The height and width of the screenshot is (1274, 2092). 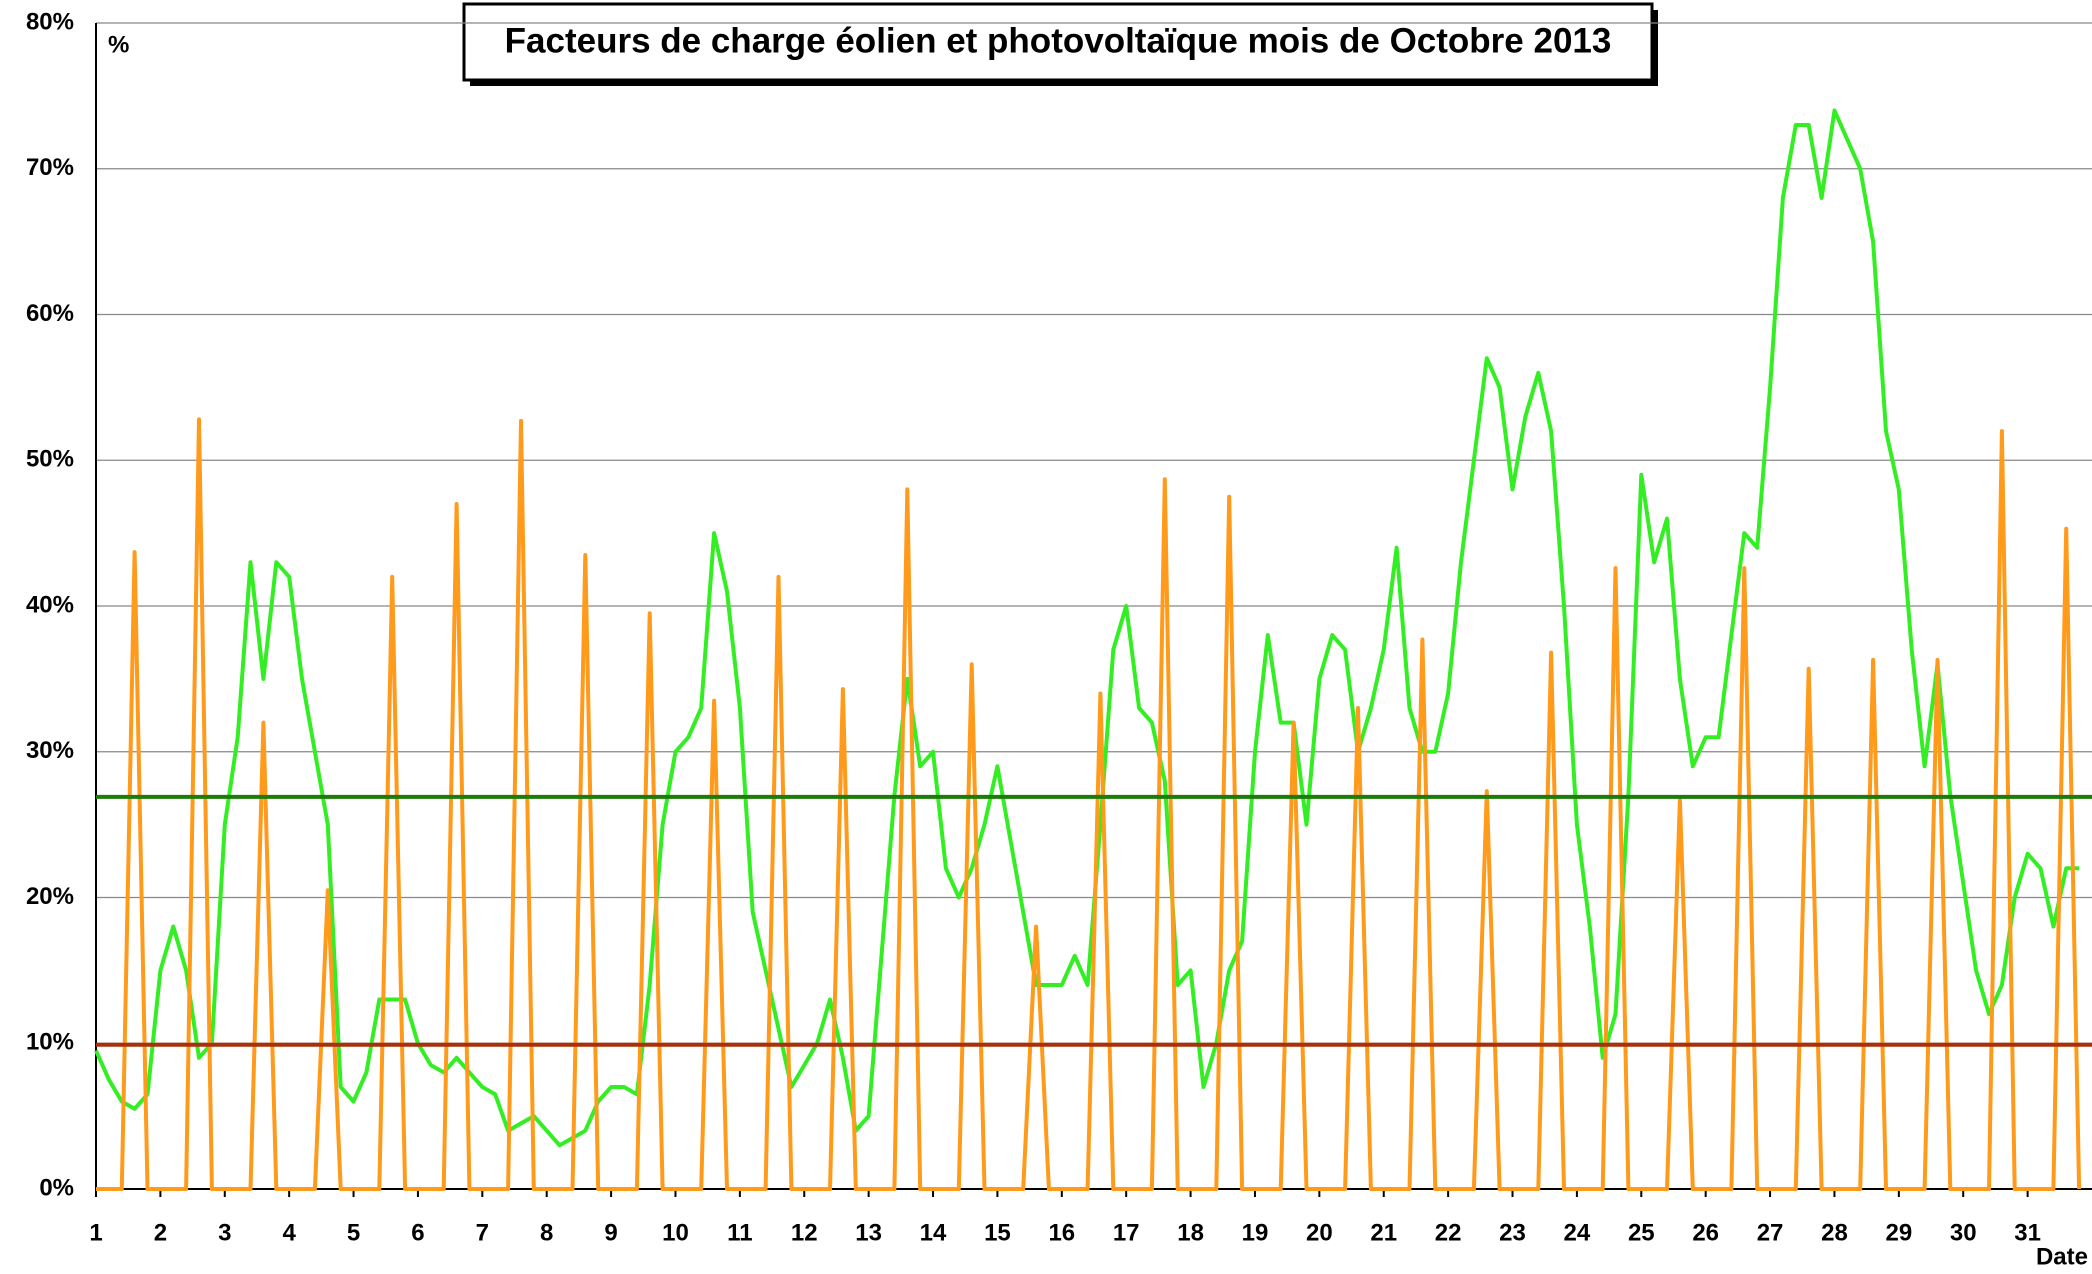 I want to click on x-tick-label: 28, so click(x=1834, y=1232).